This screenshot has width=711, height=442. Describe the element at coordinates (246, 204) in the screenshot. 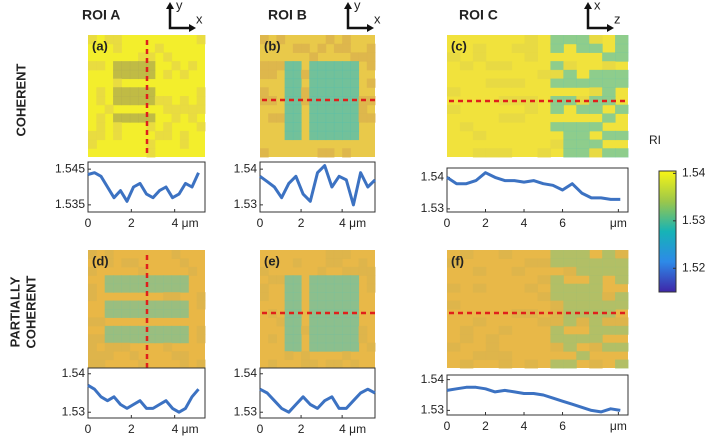

I see `y-tick-label: 1.53` at that location.